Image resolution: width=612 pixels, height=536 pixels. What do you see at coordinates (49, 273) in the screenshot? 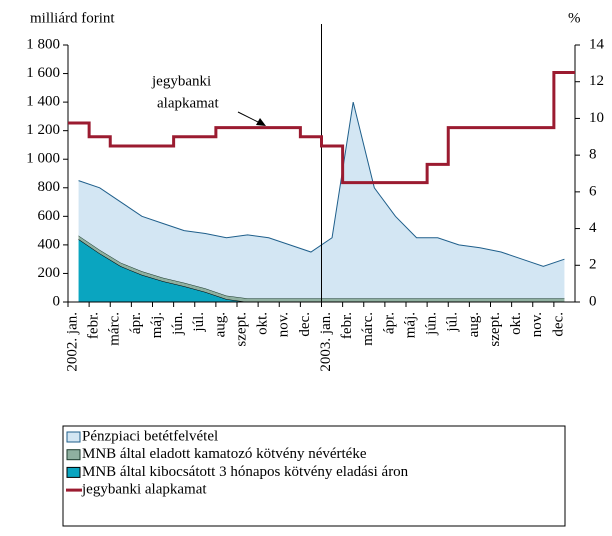
I see `y-tick-label: 200` at bounding box center [49, 273].